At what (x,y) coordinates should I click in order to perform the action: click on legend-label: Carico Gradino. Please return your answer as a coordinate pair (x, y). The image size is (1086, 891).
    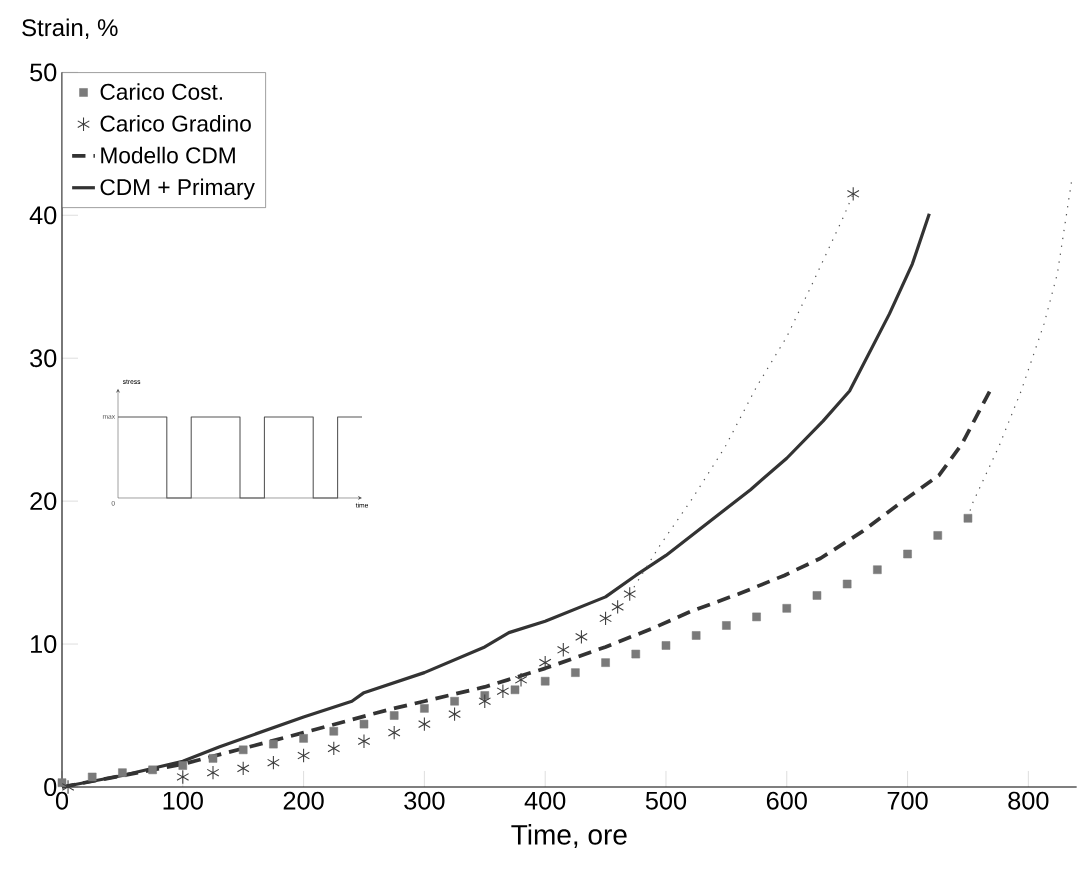
    Looking at the image, I should click on (175, 123).